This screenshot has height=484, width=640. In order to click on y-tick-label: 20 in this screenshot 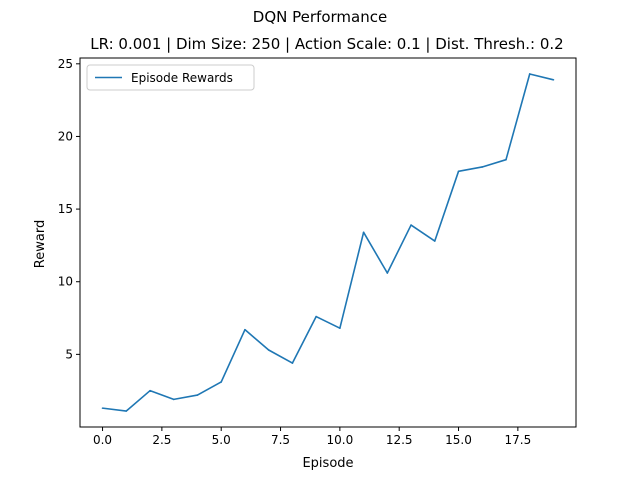, I will do `click(65, 136)`.